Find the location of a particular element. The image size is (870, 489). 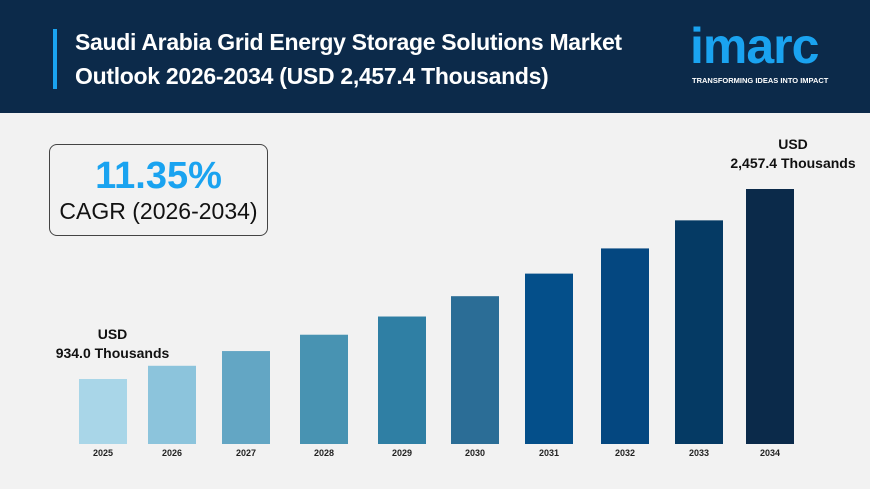

cagr-box: 11.35% CAGR (2026-2034) is located at coordinates (158, 190).